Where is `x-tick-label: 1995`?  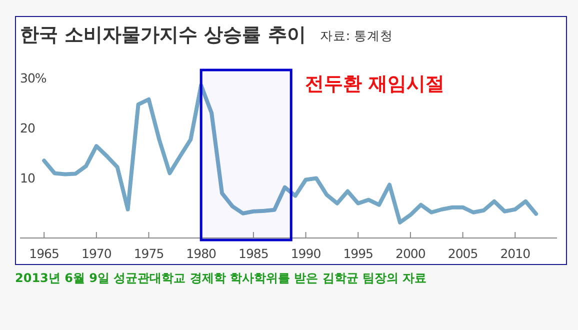 x-tick-label: 1995 is located at coordinates (358, 253).